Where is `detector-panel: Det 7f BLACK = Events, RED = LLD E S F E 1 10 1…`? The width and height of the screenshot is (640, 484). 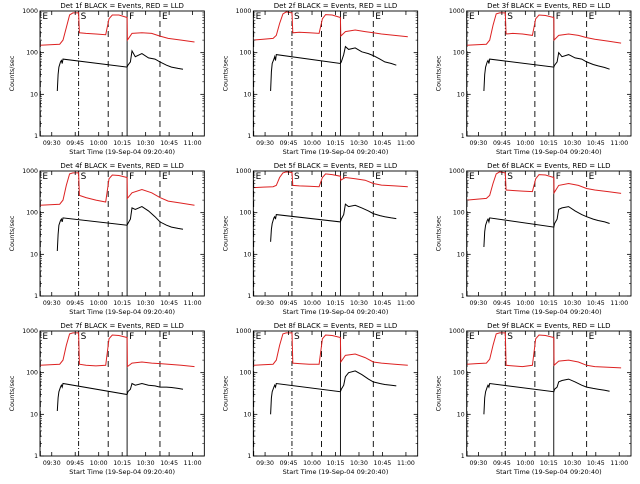 detector-panel: Det 7f BLACK = Events, RED = LLD E S F E 1 10 1… is located at coordinates (106, 399).